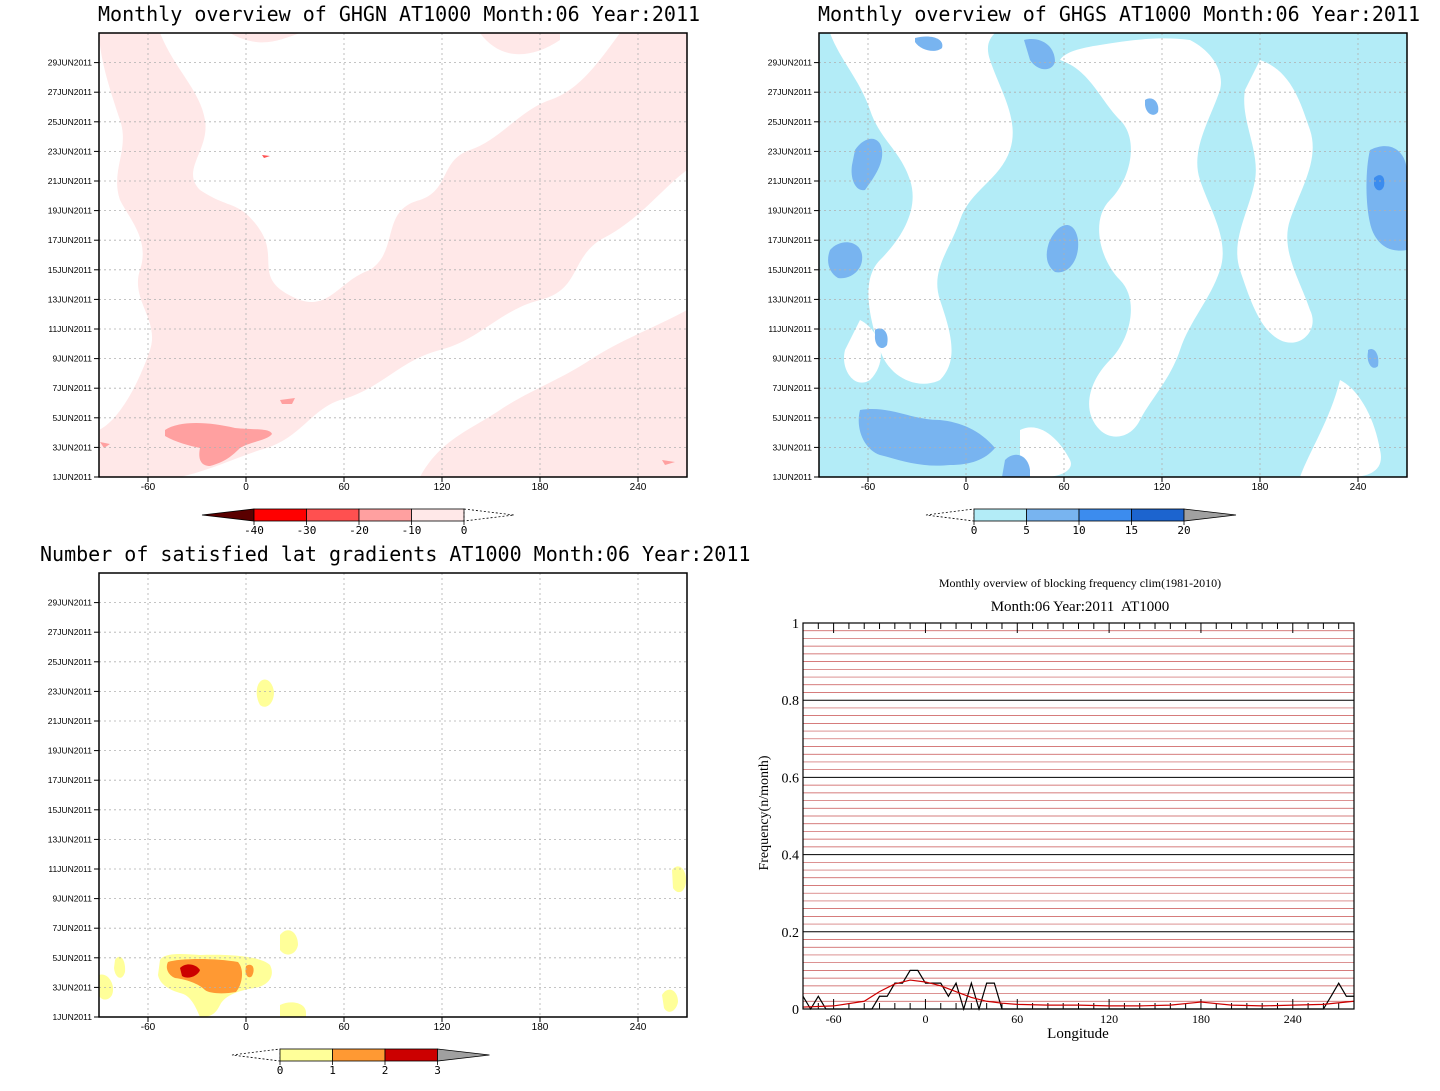 The width and height of the screenshot is (1440, 1091). I want to click on blocking-tick-label-x: 240, so click(1293, 1019).